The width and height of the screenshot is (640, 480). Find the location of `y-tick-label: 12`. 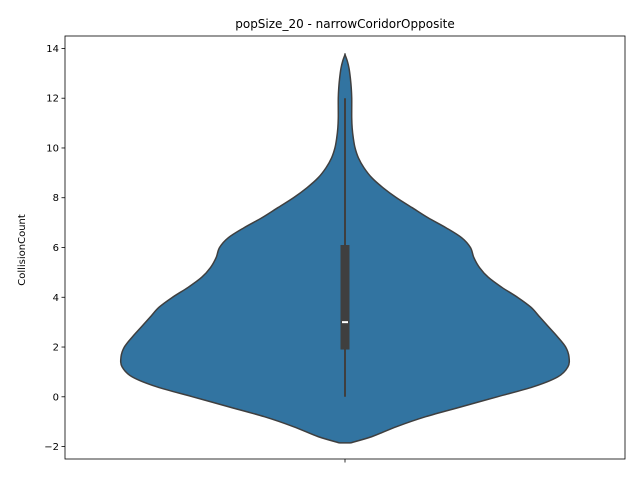

y-tick-label: 12 is located at coordinates (52, 99).